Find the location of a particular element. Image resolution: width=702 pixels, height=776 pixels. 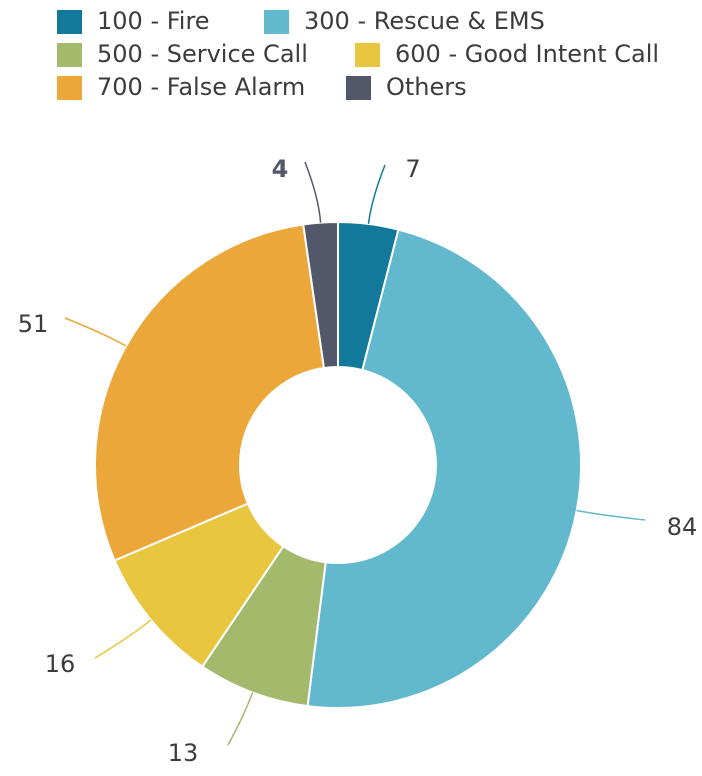

data-label: 84 is located at coordinates (682, 527).